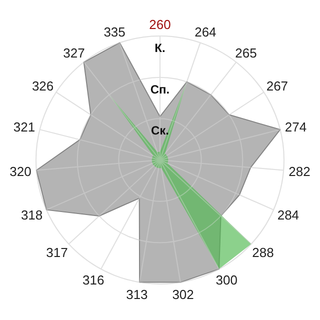  I want to click on spoke-label: 335, so click(115, 32).